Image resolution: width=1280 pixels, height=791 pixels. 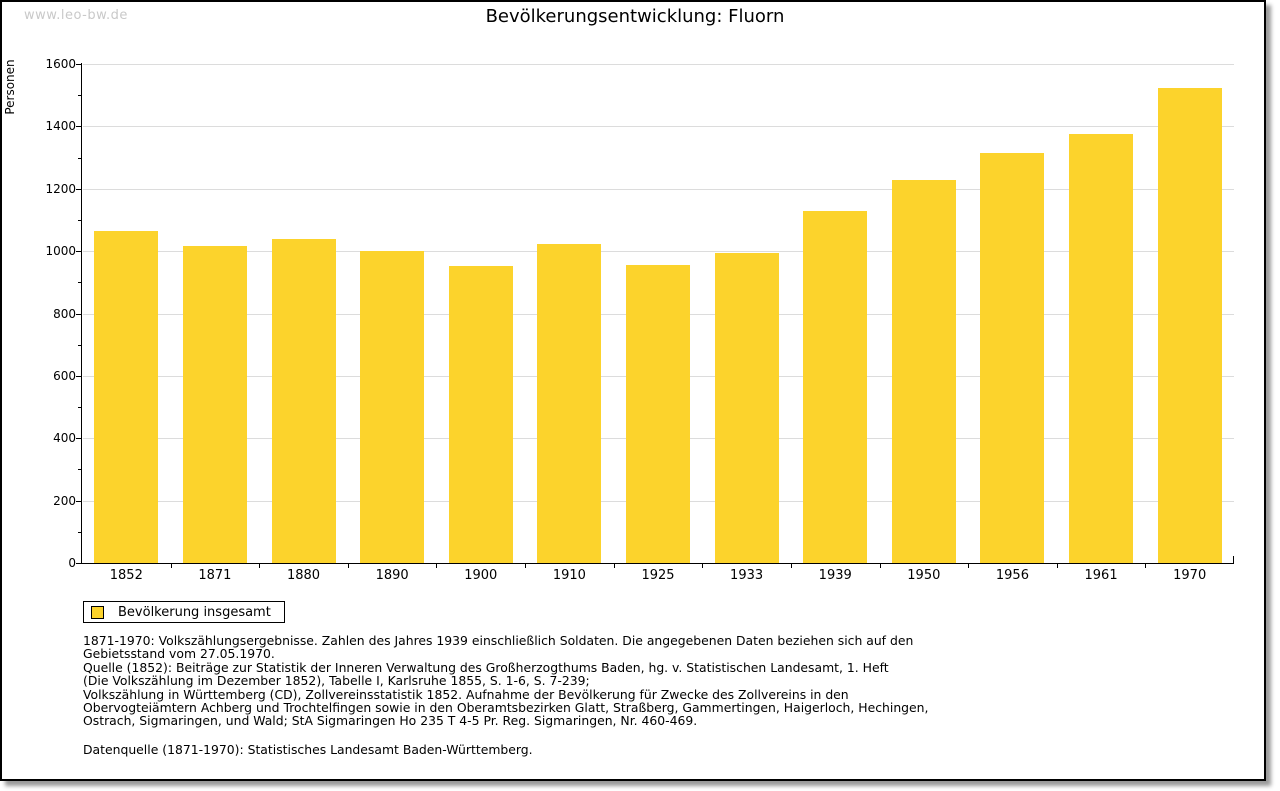 What do you see at coordinates (569, 403) in the screenshot?
I see `bar-1910` at bounding box center [569, 403].